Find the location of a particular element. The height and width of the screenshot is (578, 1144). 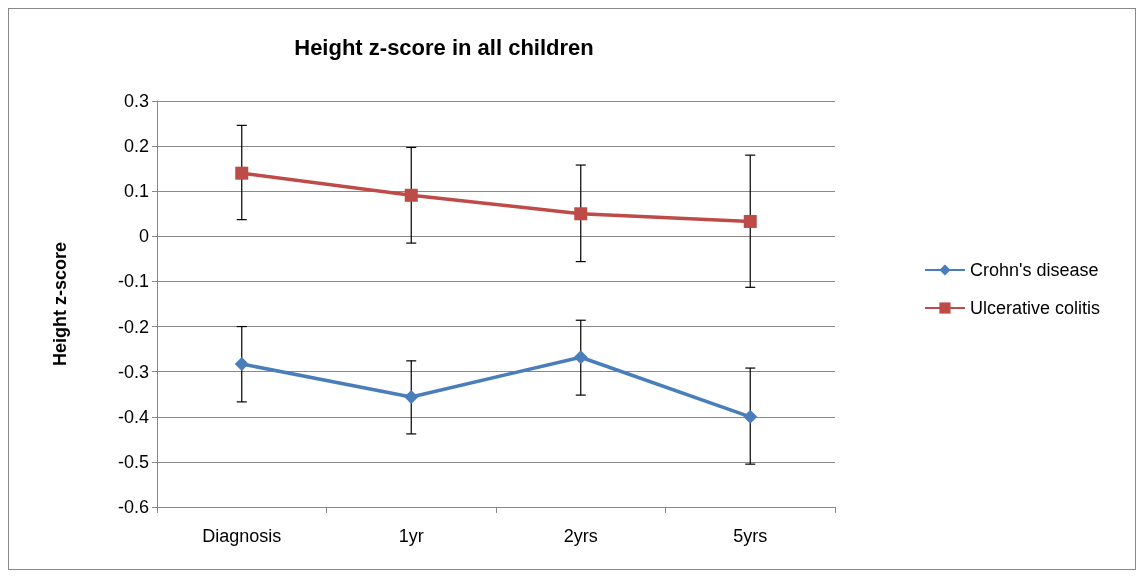

y-tick-label: 0.2 is located at coordinates (136, 146).